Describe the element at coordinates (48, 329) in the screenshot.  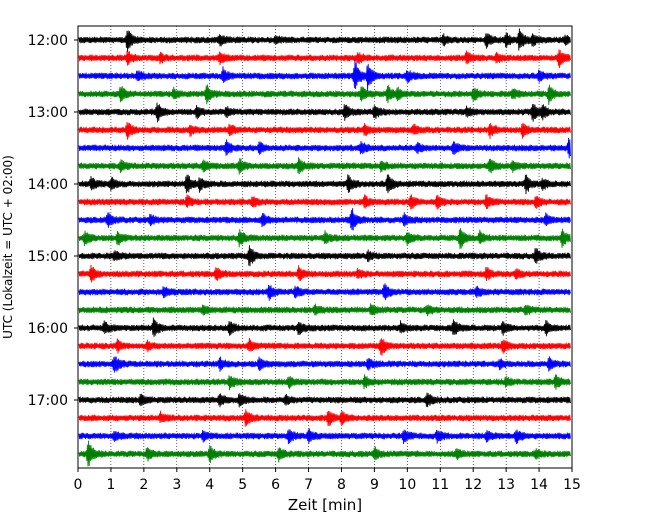
I see `y-tick-label-1600: 16:00` at that location.